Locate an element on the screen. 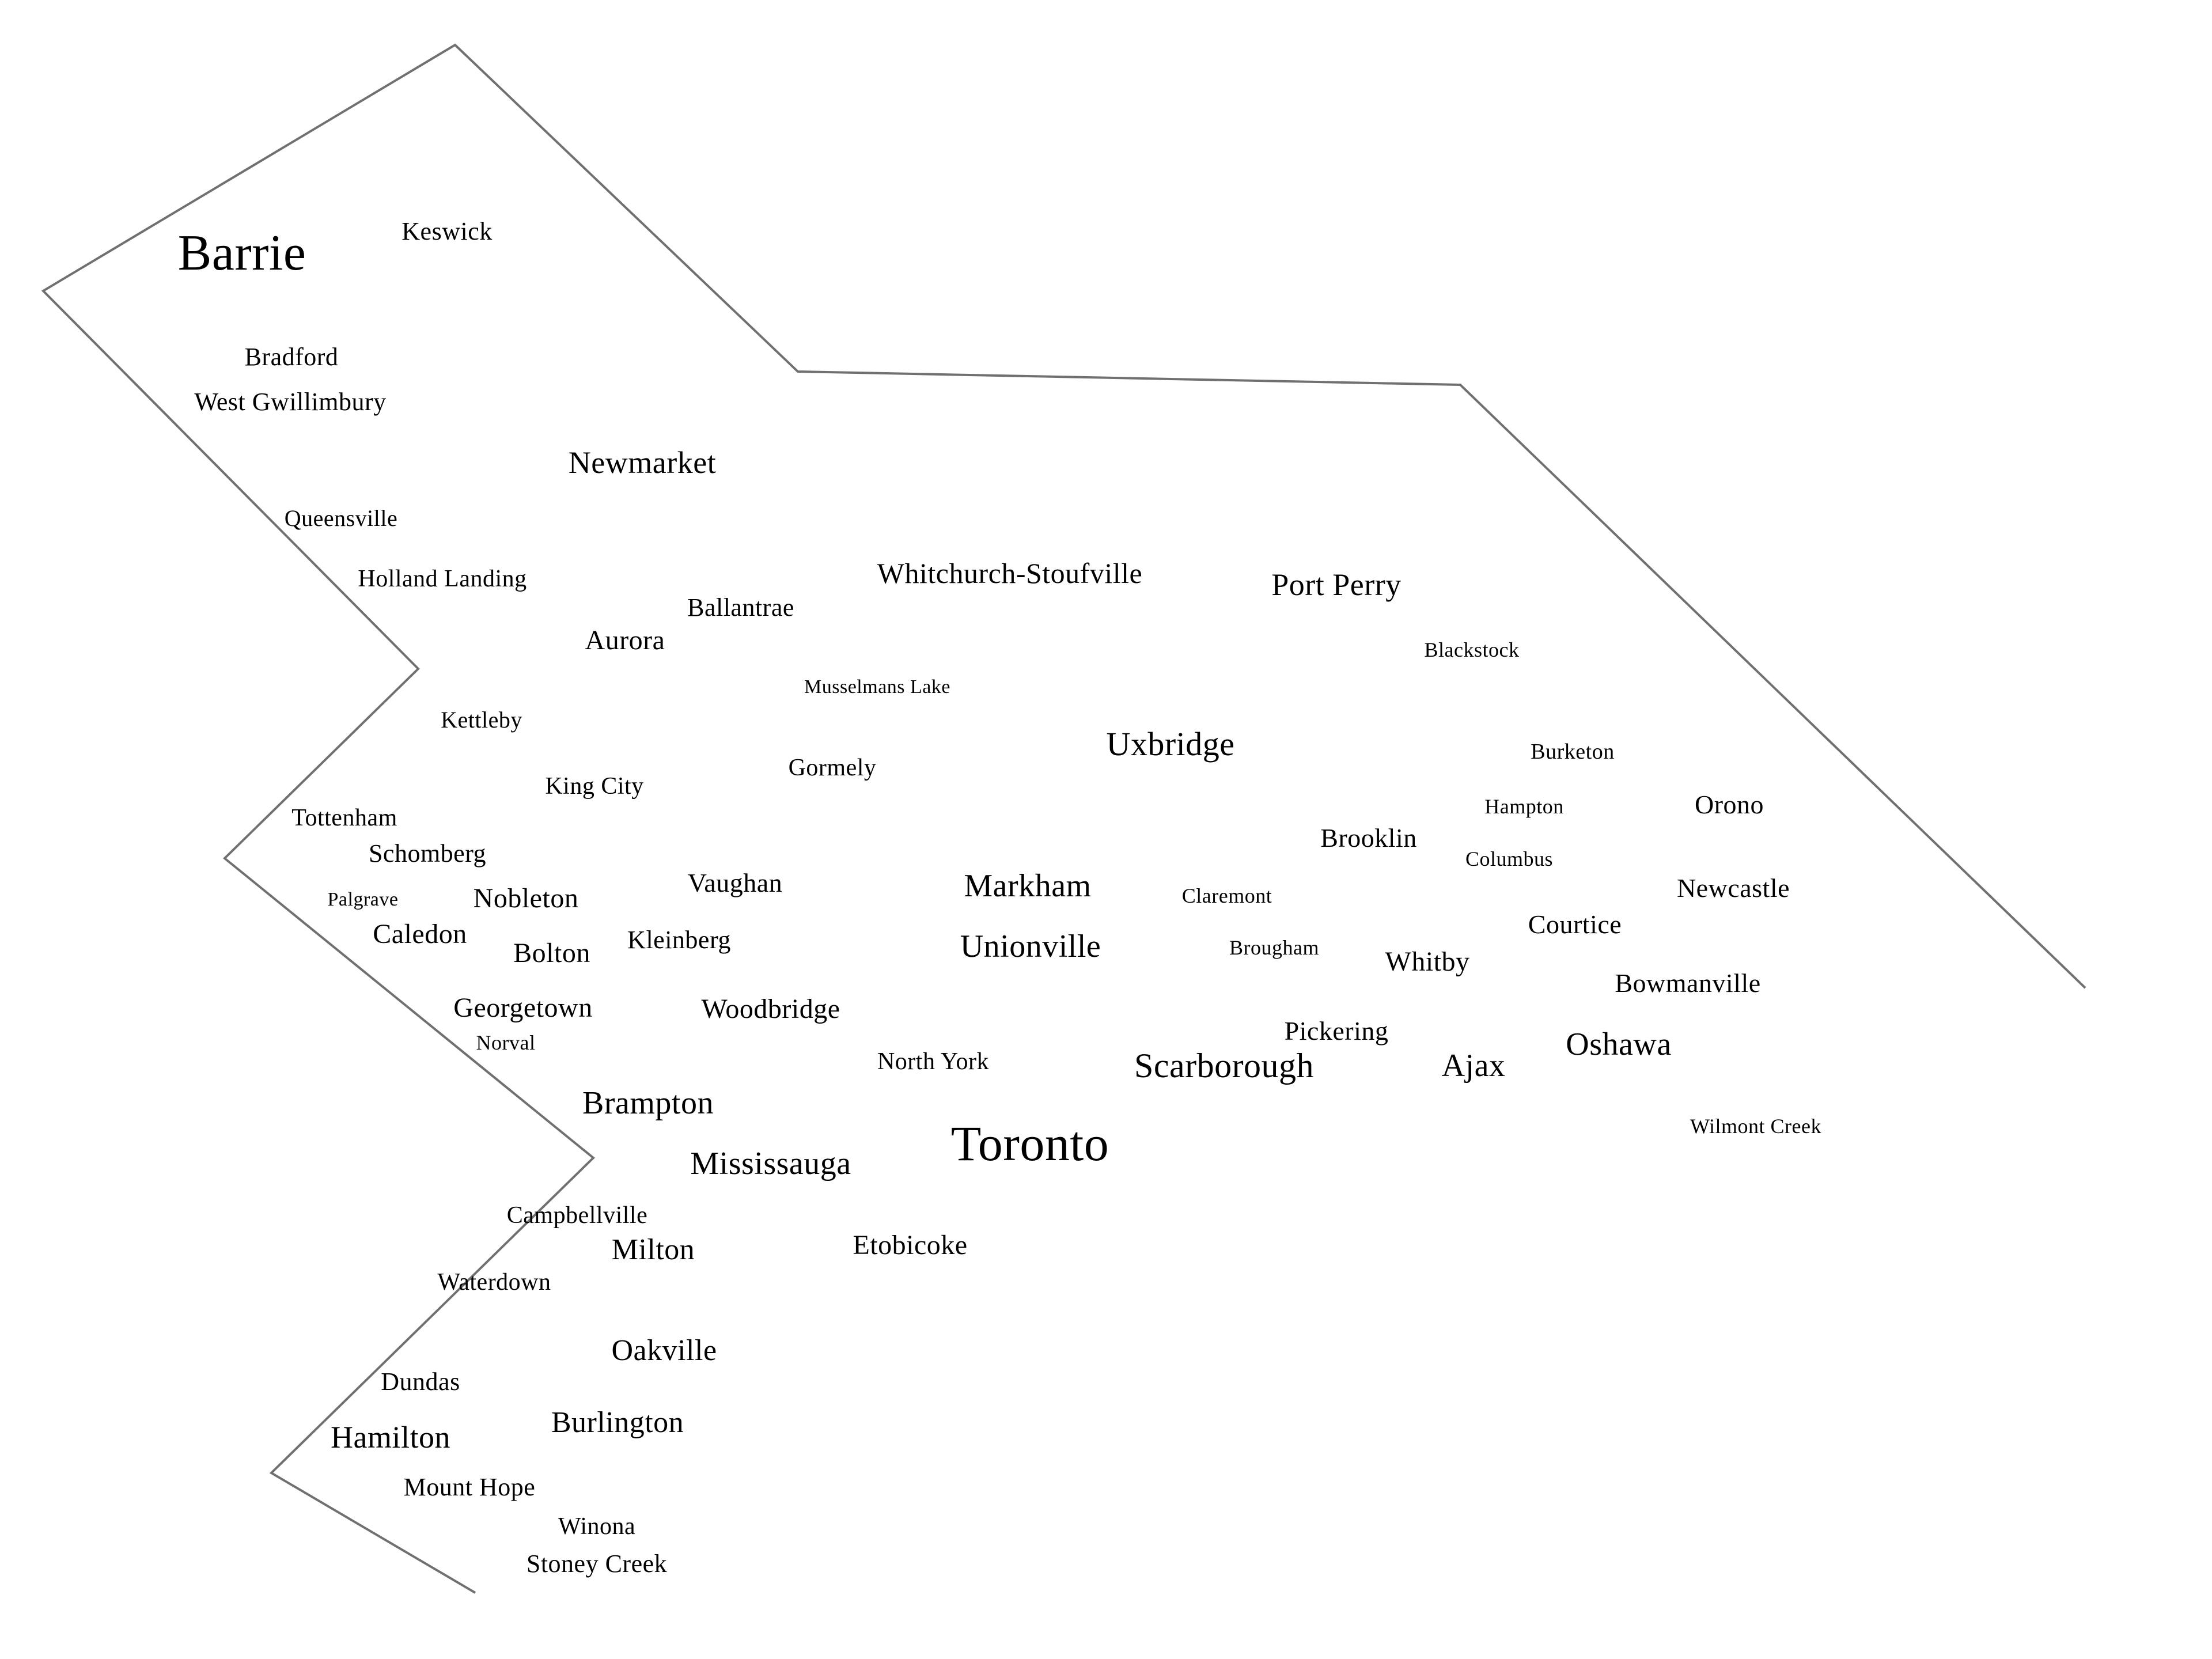  map-label-brooklin: Brooklin is located at coordinates (1368, 838).